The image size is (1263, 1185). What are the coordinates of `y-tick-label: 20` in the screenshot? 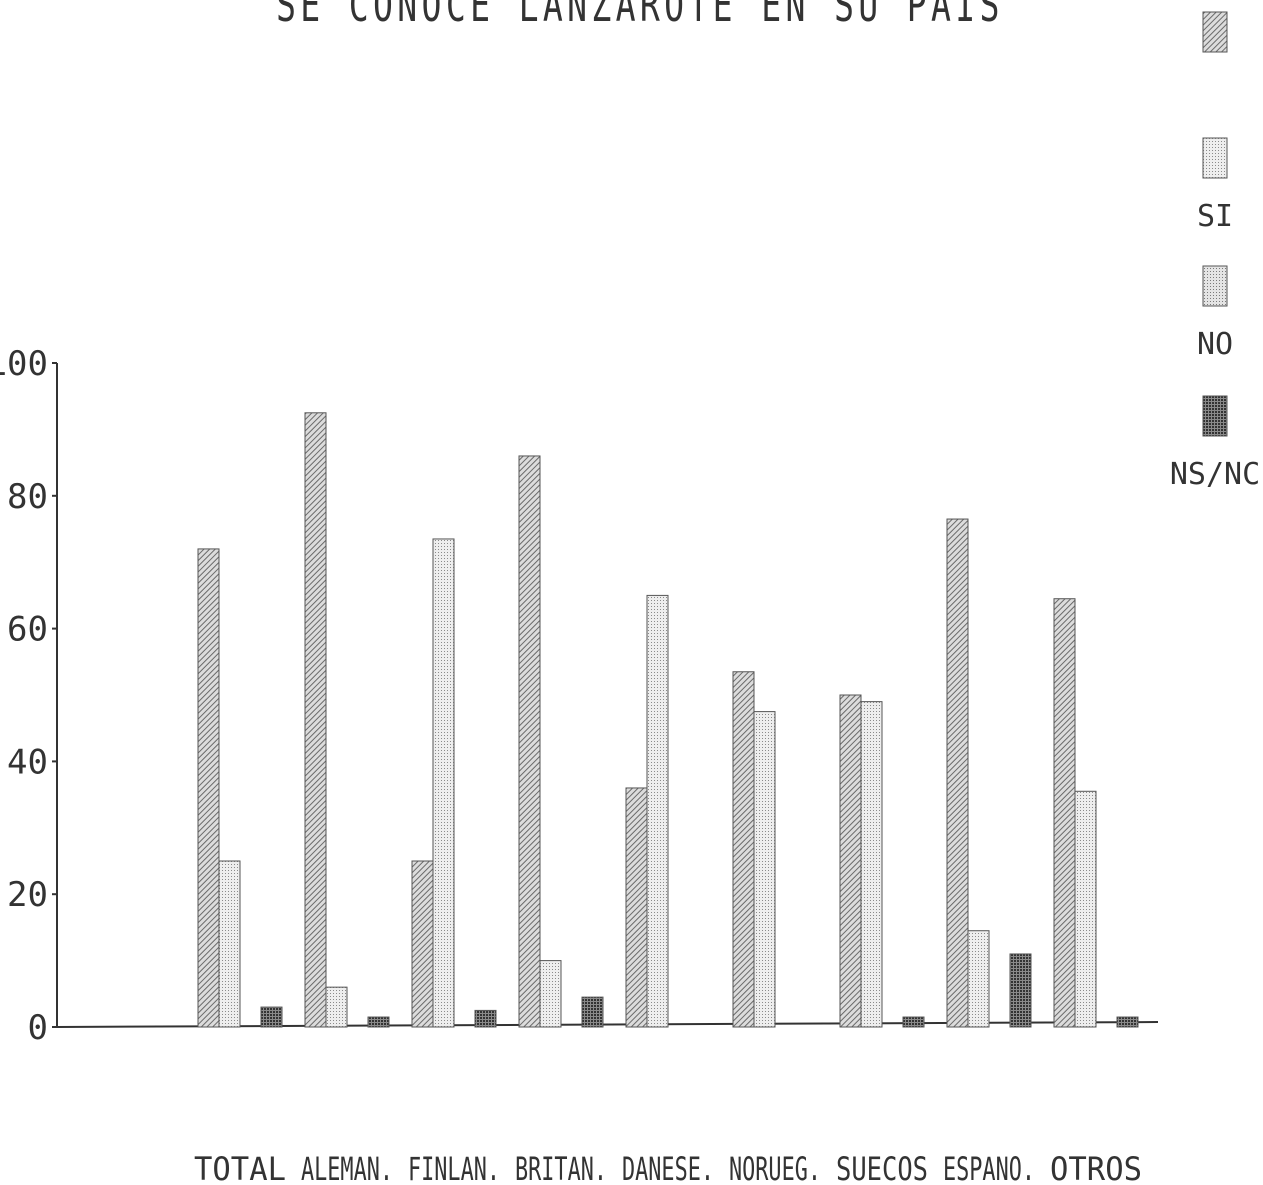 It's located at (27, 895).